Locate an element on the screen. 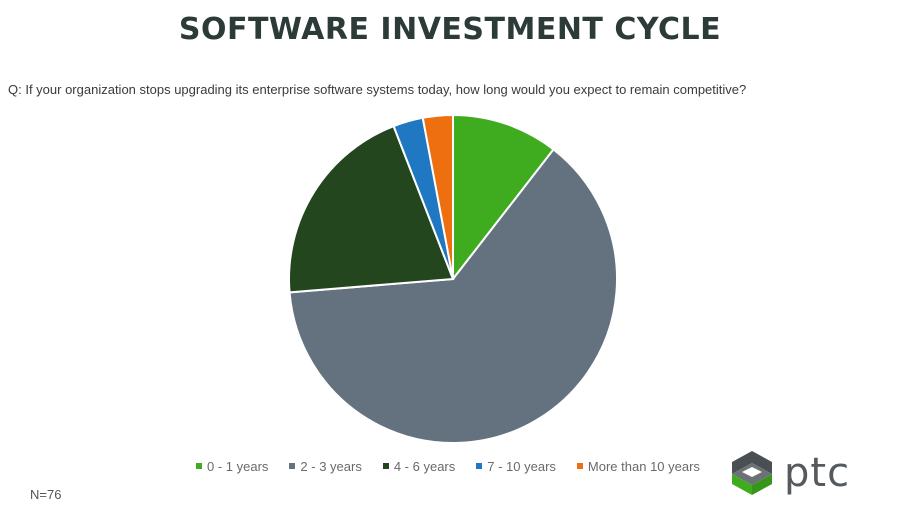 This screenshot has height=512, width=900. legend-label: More than 10 years is located at coordinates (643, 466).